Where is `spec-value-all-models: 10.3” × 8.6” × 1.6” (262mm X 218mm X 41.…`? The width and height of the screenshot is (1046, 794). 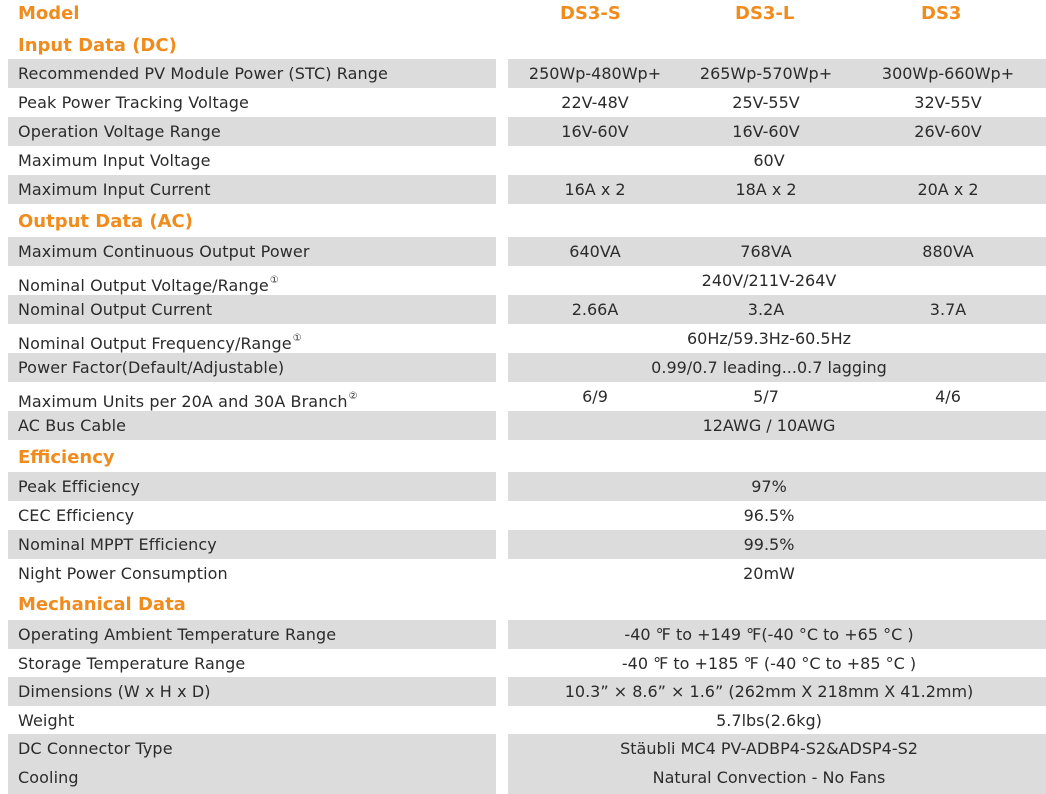 spec-value-all-models: 10.3” × 8.6” × 1.6” (262mm X 218mm X 41.… is located at coordinates (769, 691).